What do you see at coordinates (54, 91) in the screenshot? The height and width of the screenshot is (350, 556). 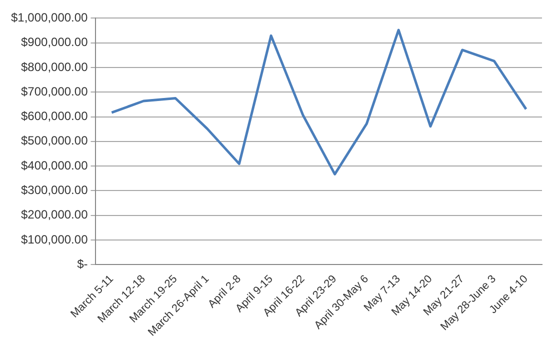 I see `y-tick-label: $700,000.00` at bounding box center [54, 91].